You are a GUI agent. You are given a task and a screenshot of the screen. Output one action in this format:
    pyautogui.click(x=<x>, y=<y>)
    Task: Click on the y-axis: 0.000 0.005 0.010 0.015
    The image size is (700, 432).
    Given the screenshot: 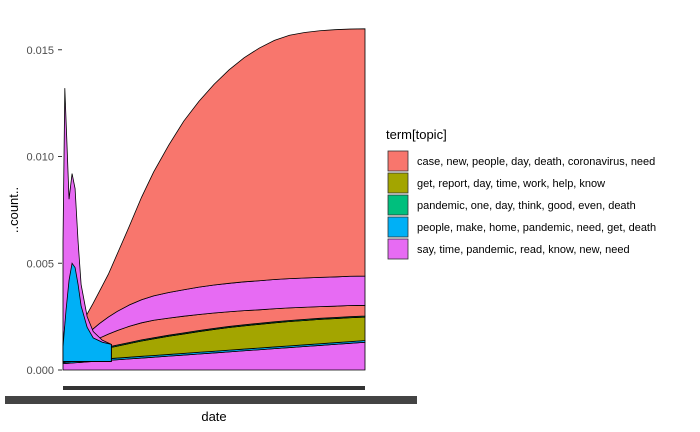 What is the action you would take?
    pyautogui.click(x=44, y=211)
    